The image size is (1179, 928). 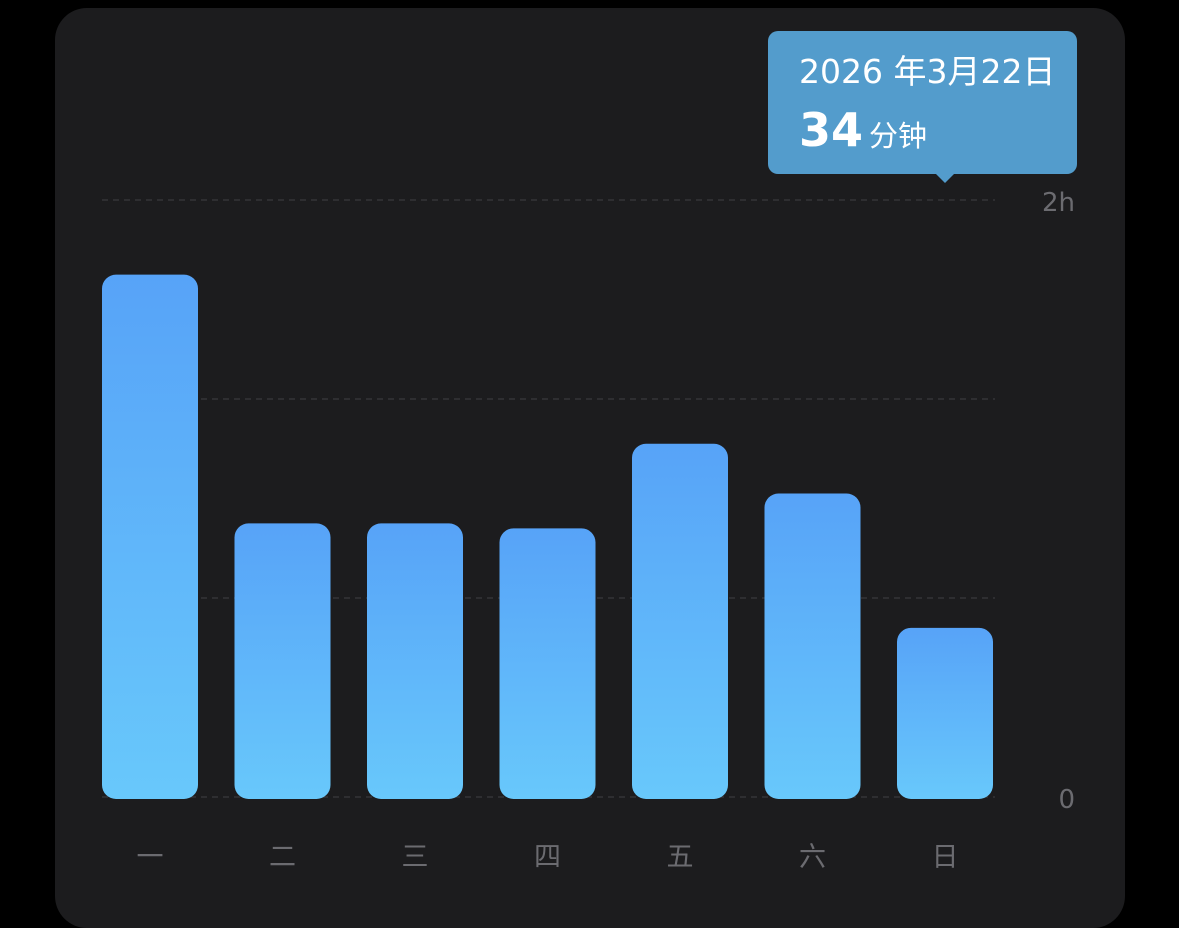 What do you see at coordinates (282, 661) in the screenshot?
I see `bar-二` at bounding box center [282, 661].